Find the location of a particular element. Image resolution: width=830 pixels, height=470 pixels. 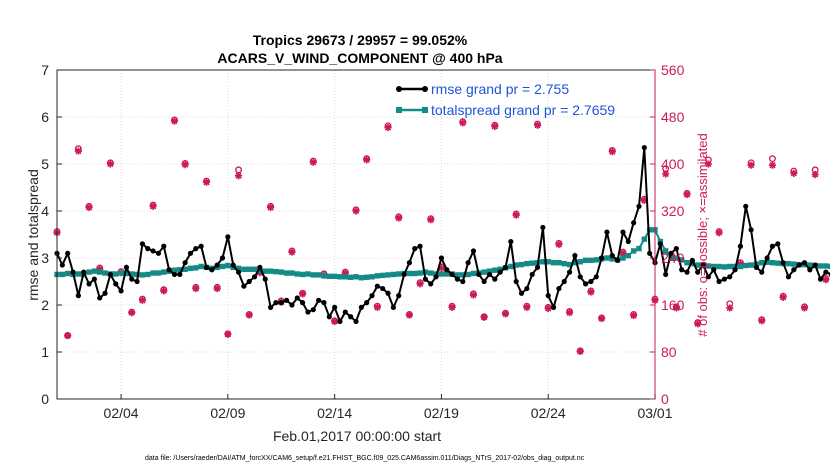

y-tick-label-left: 1 is located at coordinates (45, 352).